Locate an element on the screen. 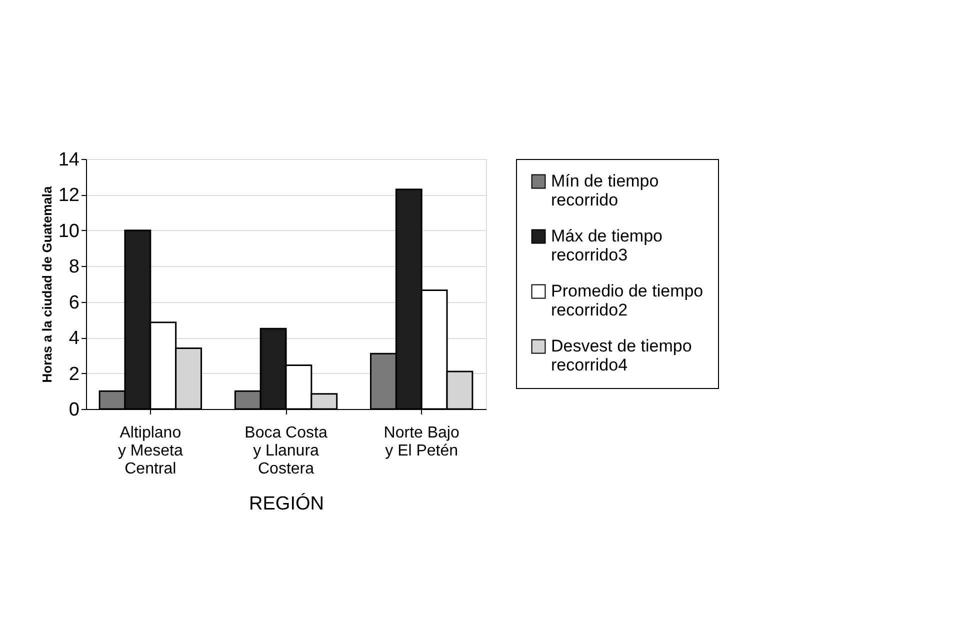 The width and height of the screenshot is (954, 644). y-tick-label: 6 is located at coordinates (74, 303).